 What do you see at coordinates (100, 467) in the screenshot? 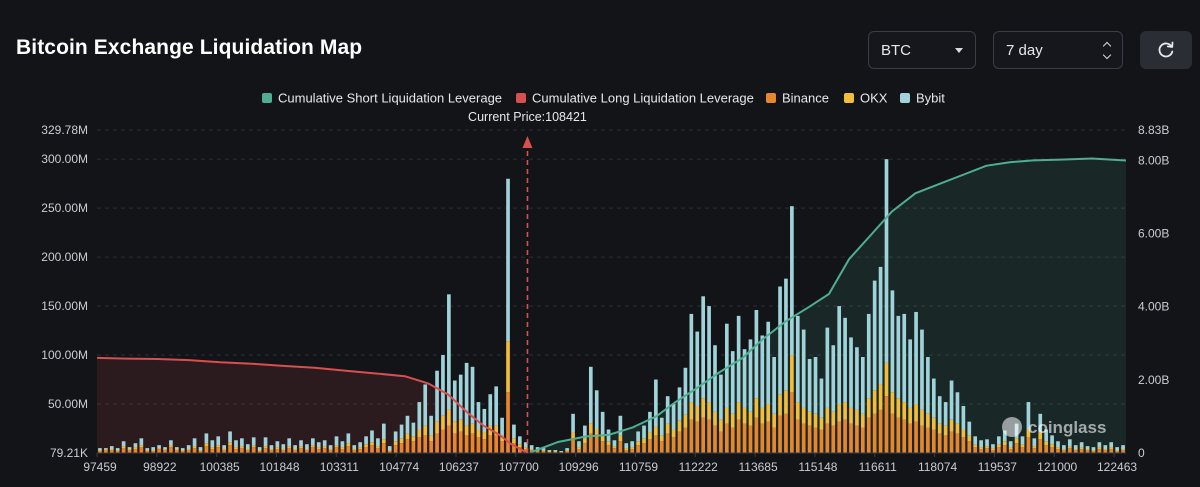
I see `x-tick-label: 97459` at bounding box center [100, 467].